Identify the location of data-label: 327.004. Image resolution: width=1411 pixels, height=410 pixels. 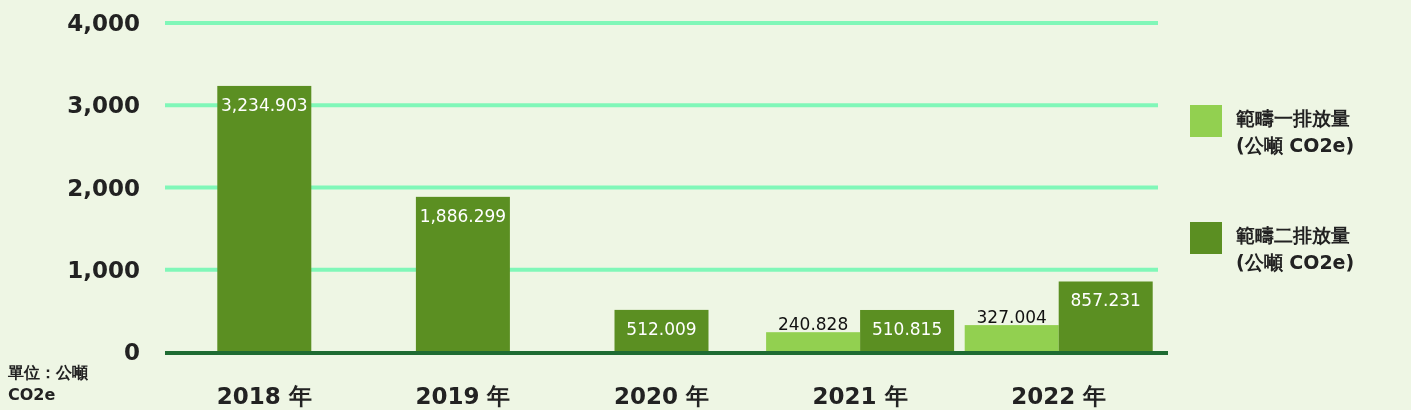
(1011, 317).